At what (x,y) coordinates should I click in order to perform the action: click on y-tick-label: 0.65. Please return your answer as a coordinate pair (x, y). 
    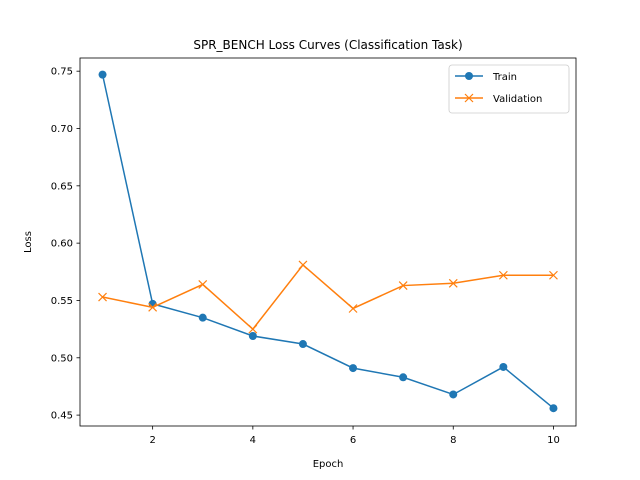
    Looking at the image, I should click on (62, 186).